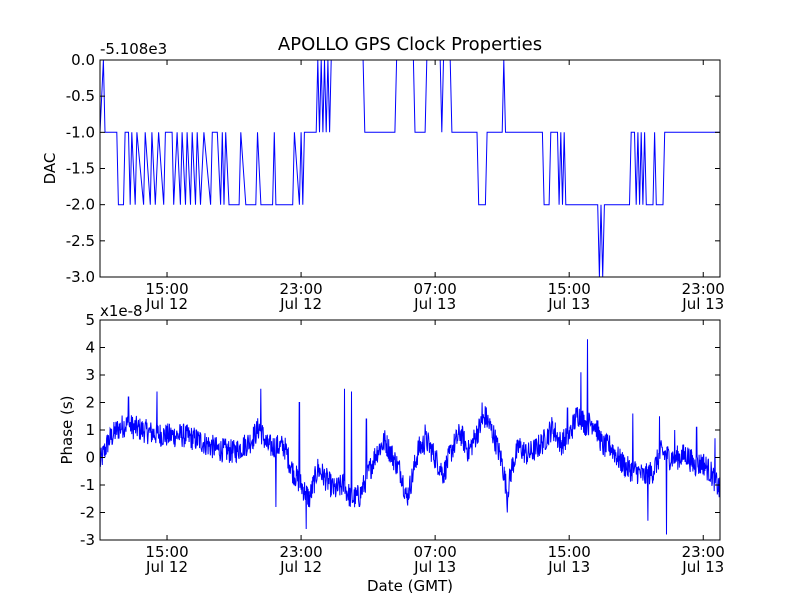 The image size is (800, 600). Describe the element at coordinates (67, 429) in the screenshot. I see `phase-y-axis-label: Phase (s)` at that location.